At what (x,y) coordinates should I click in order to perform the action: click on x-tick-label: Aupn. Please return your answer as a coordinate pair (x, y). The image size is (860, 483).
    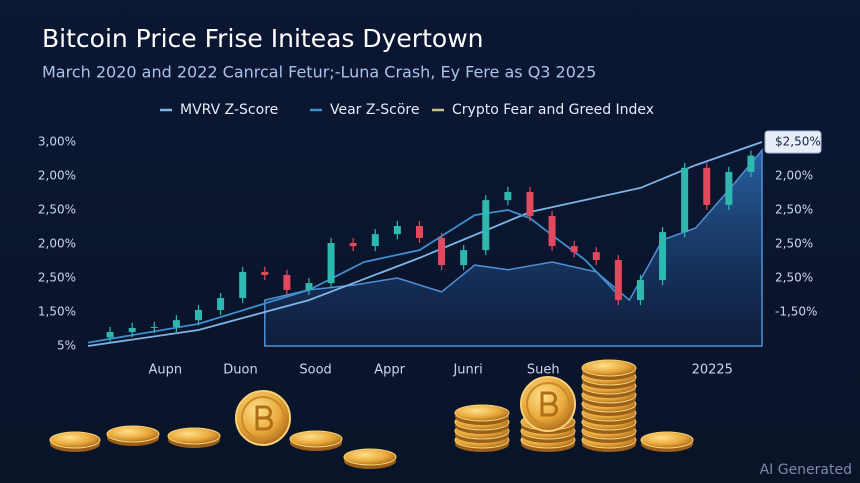
    Looking at the image, I should click on (166, 370).